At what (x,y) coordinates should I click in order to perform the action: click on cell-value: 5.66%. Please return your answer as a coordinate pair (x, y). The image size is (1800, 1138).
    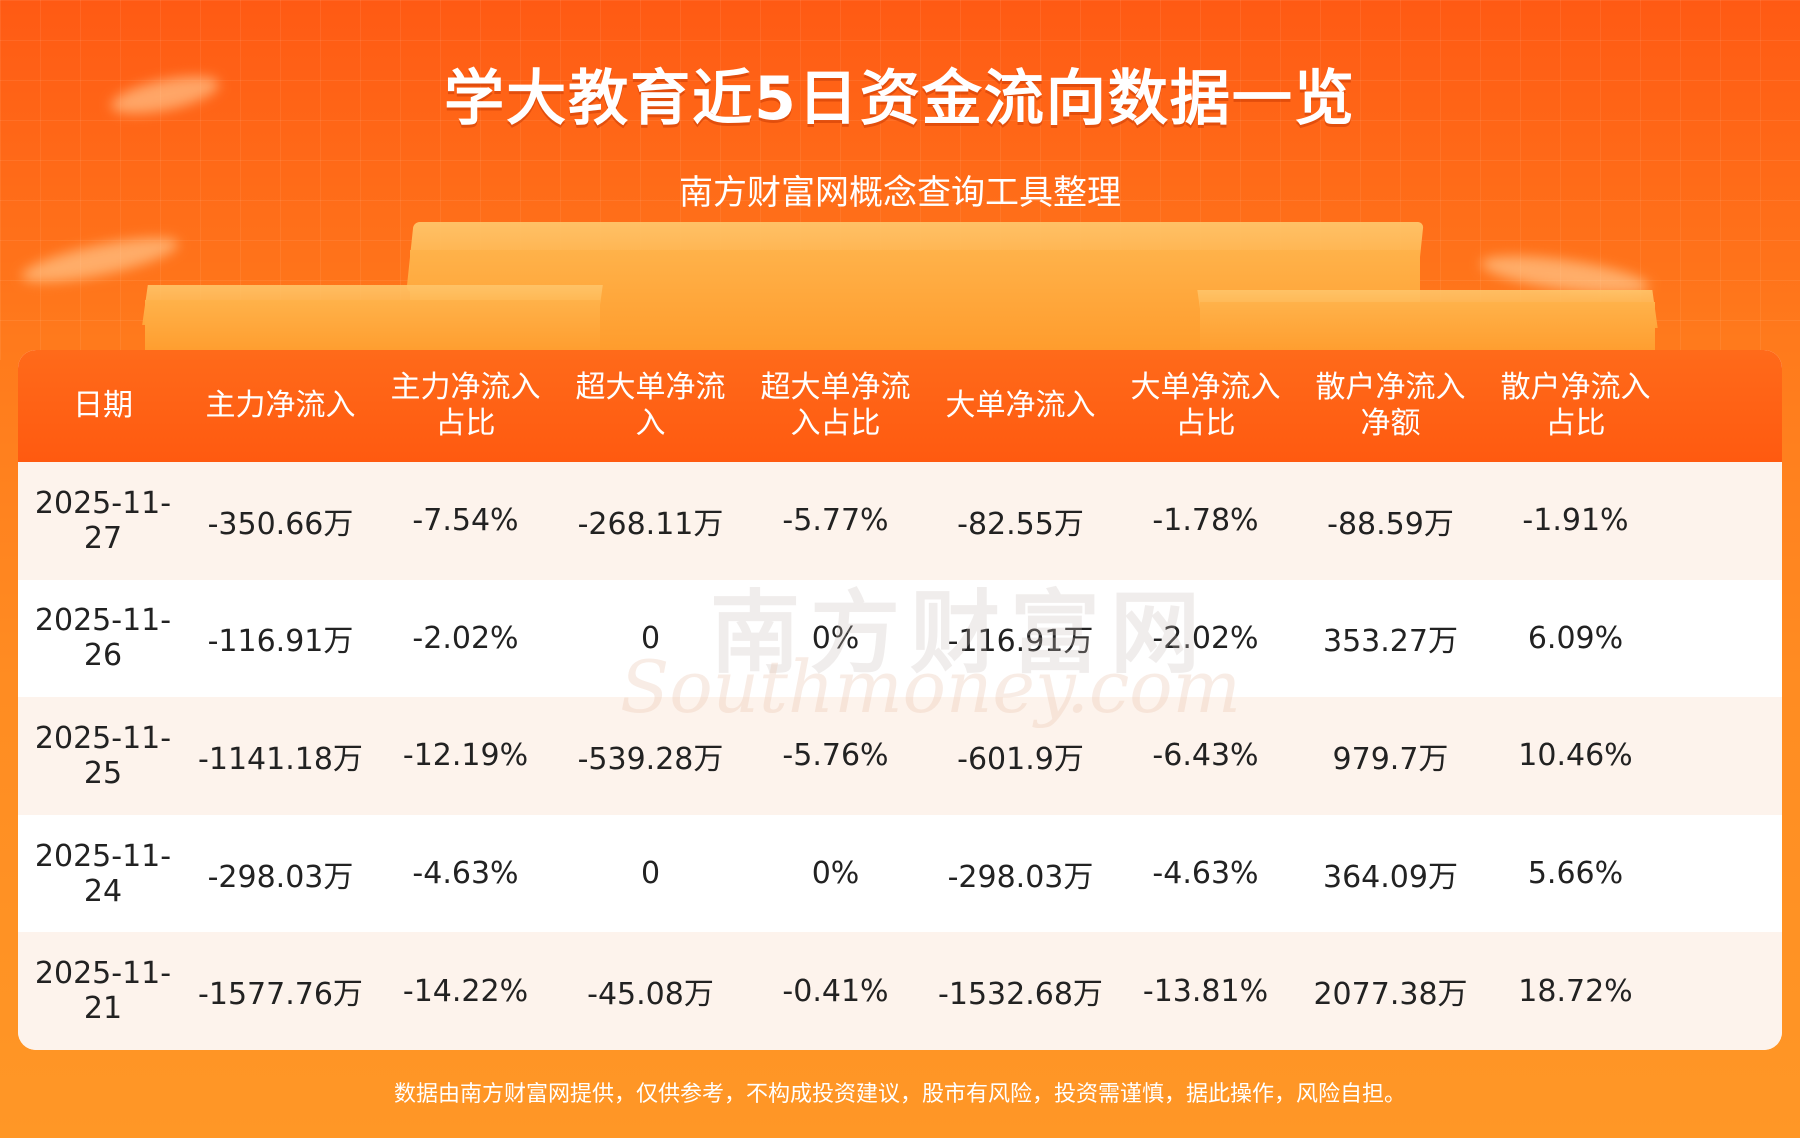
    Looking at the image, I should click on (1575, 874).